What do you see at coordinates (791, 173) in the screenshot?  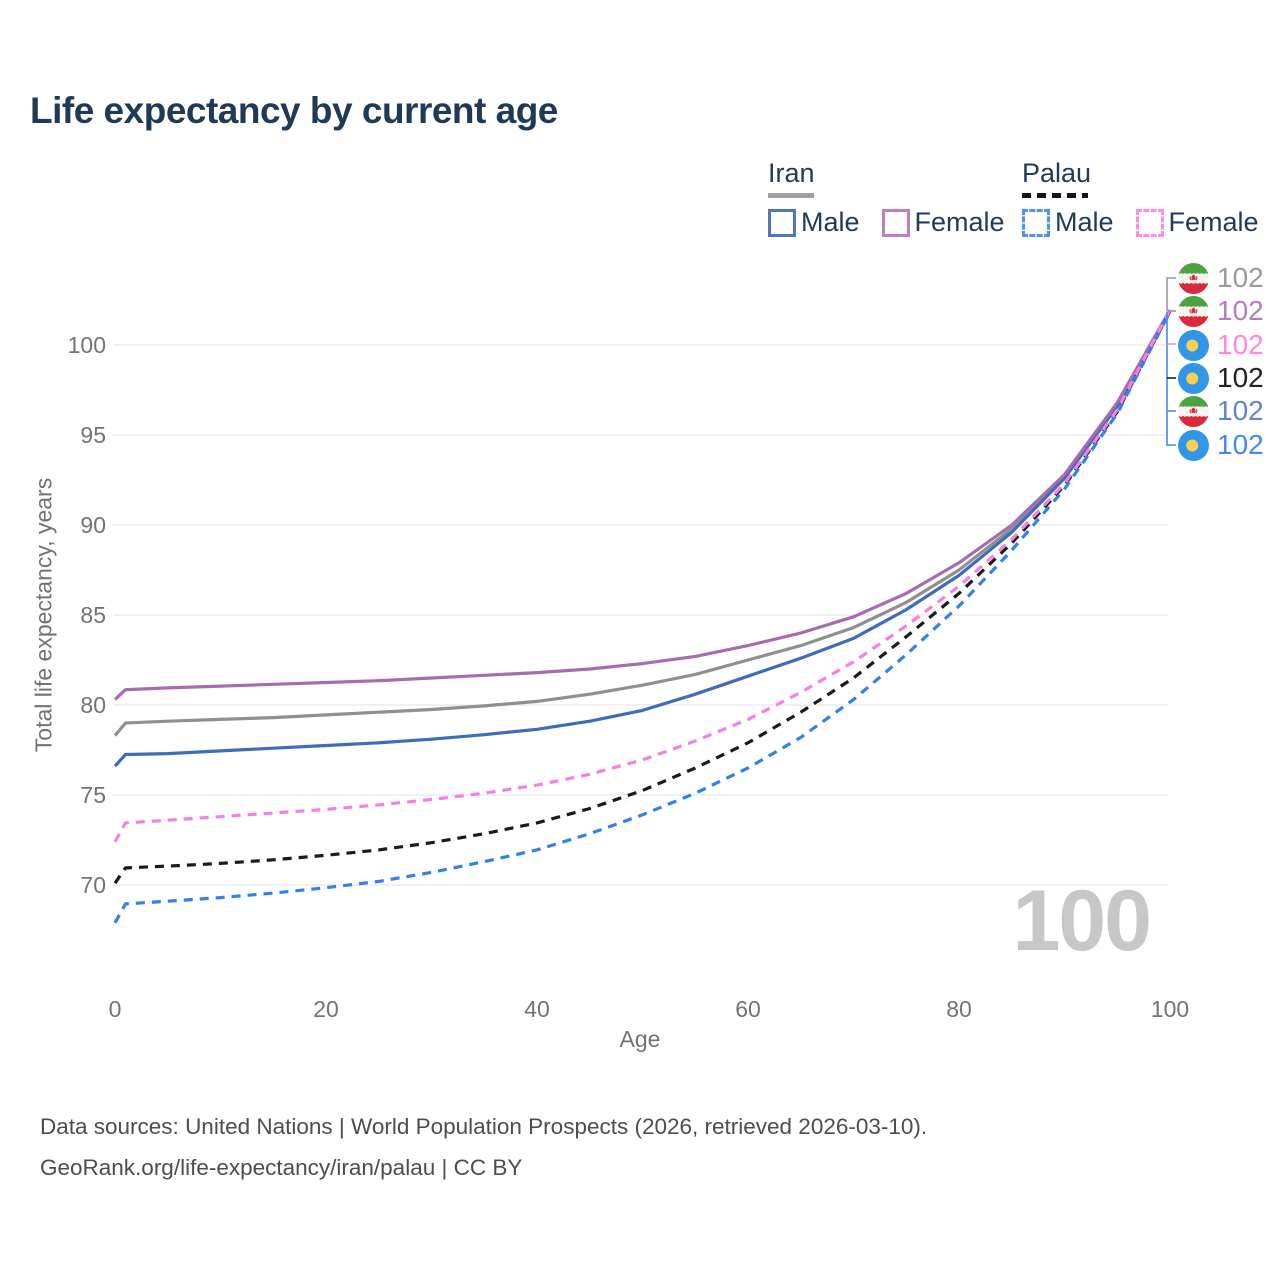 I see `legend-header-iran: Iran` at bounding box center [791, 173].